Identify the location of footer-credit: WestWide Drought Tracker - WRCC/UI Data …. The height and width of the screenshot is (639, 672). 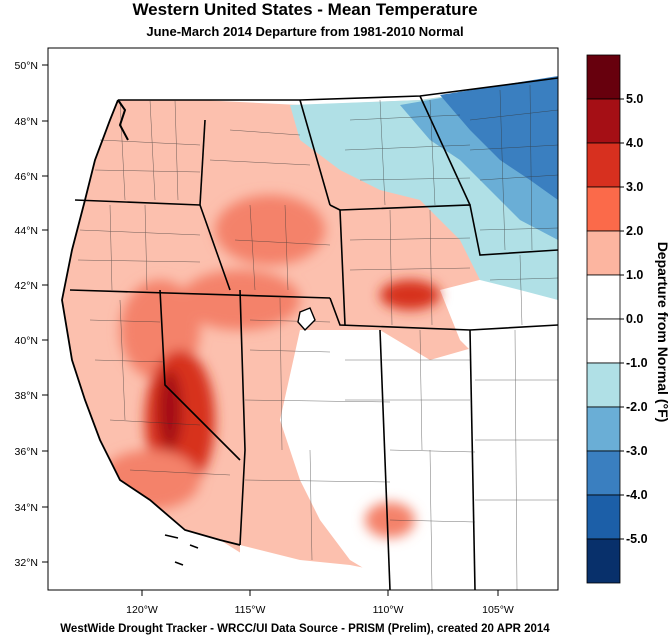
(305, 629).